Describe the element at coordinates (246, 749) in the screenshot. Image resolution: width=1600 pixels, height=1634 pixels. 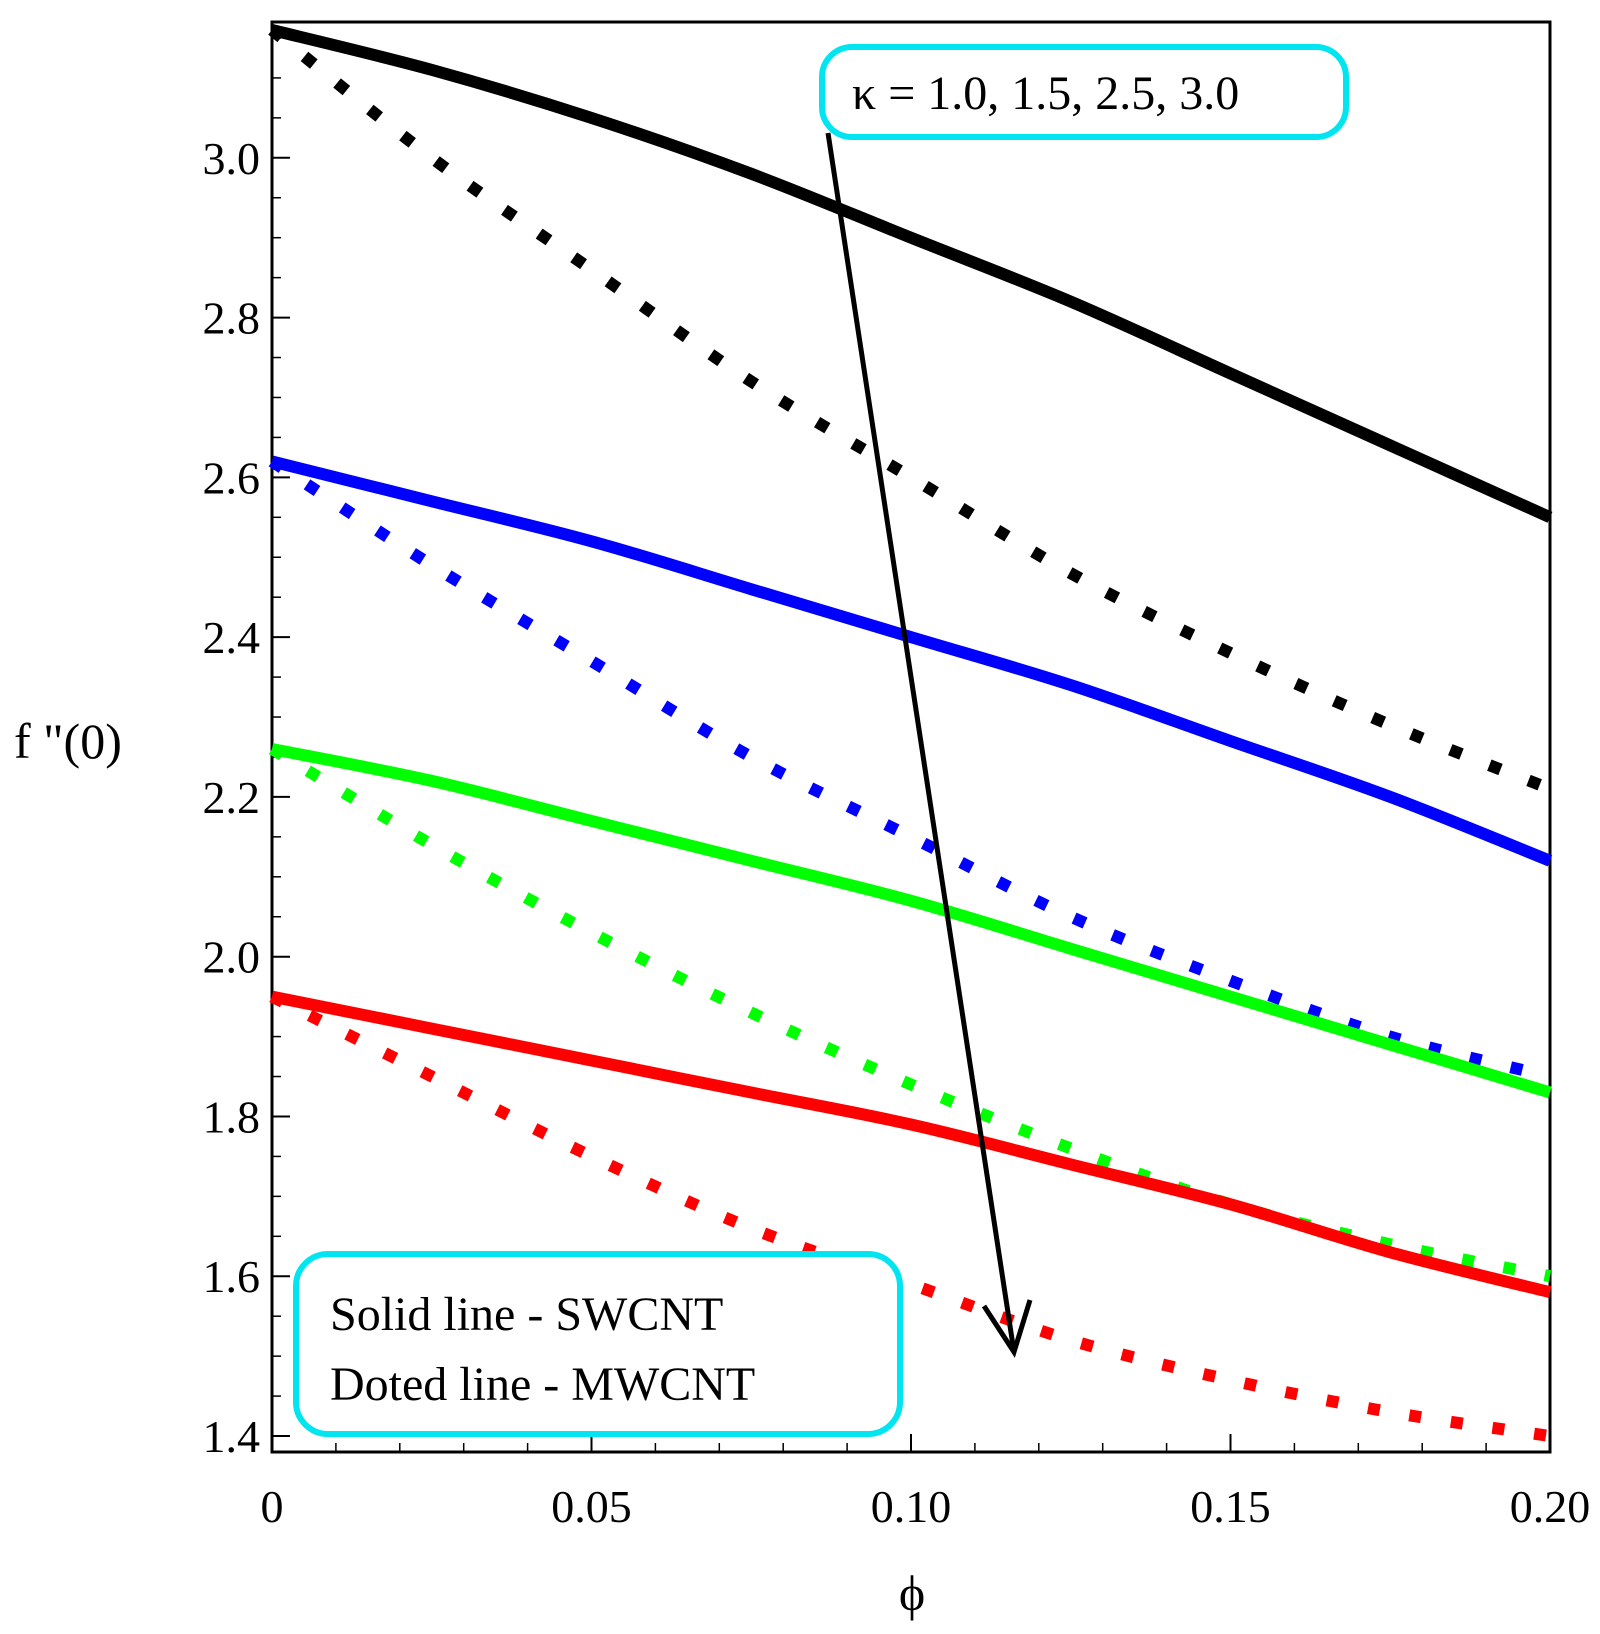
I see `y-axis-ticks: 1.4 1.6 1.8 2.0 2.2 2.4 2.6 2.8 3.0` at that location.